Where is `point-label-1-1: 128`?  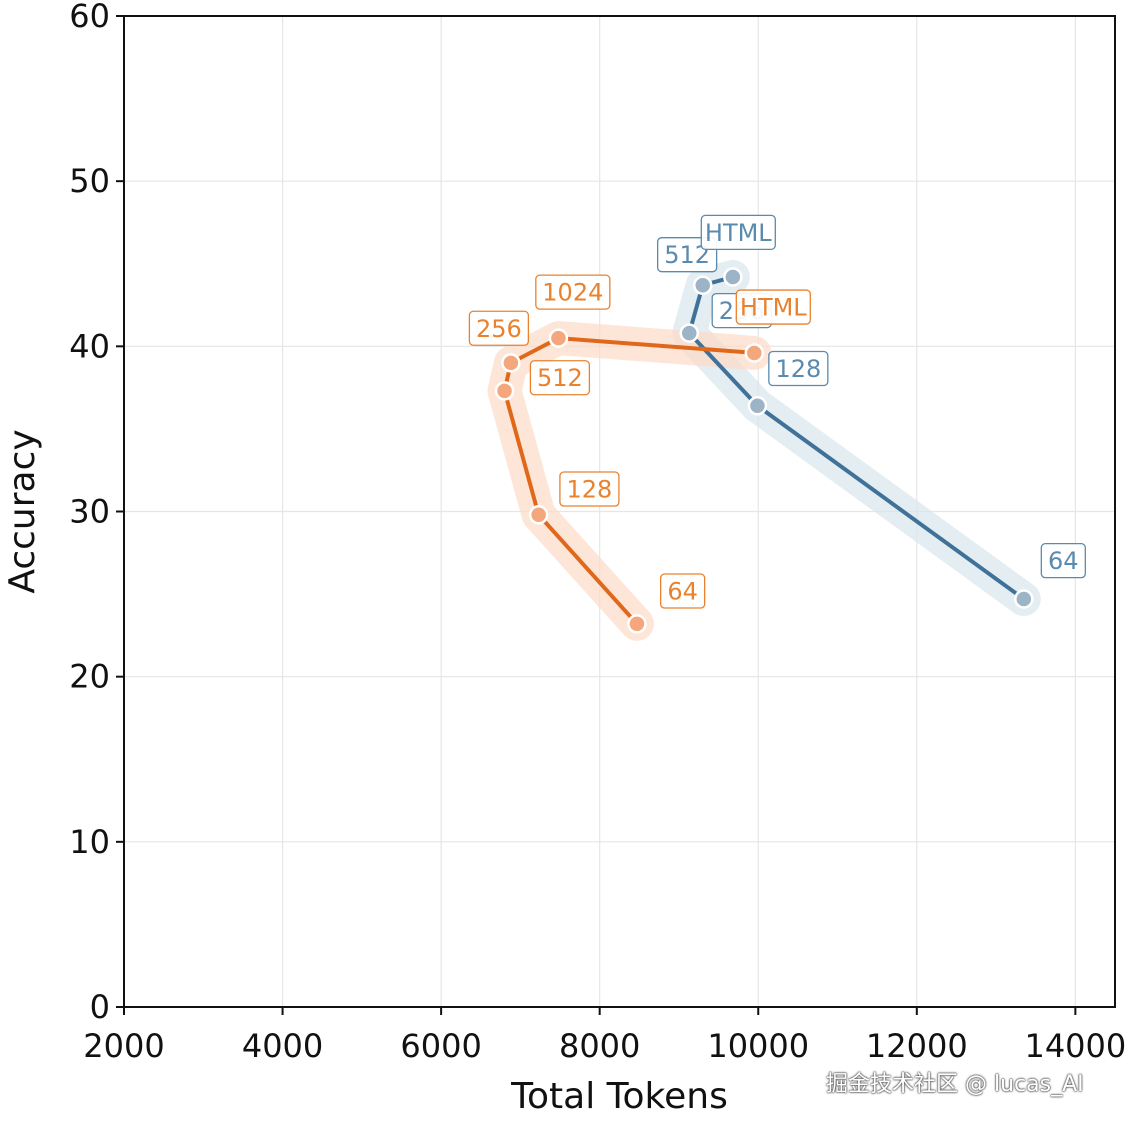
point-label-1-1: 128 is located at coordinates (589, 489).